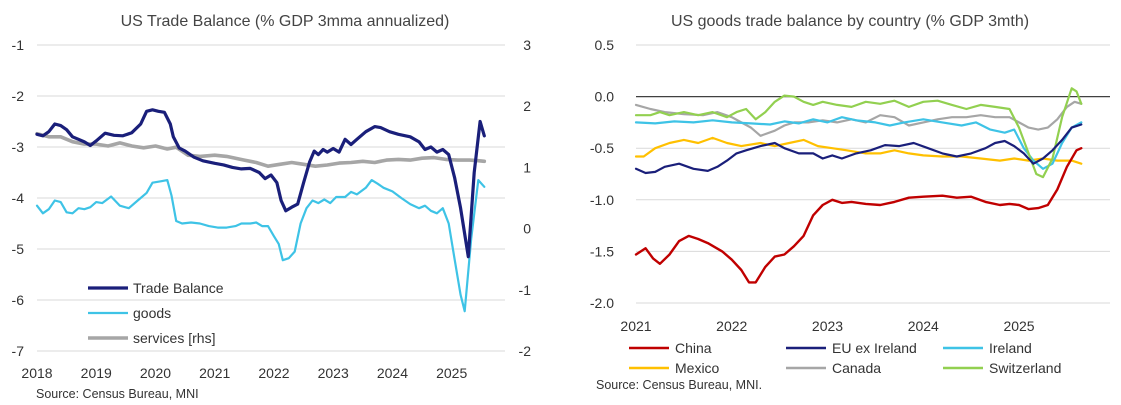  What do you see at coordinates (527, 106) in the screenshot?
I see `chart1-y-right-tick-label: 2` at bounding box center [527, 106].